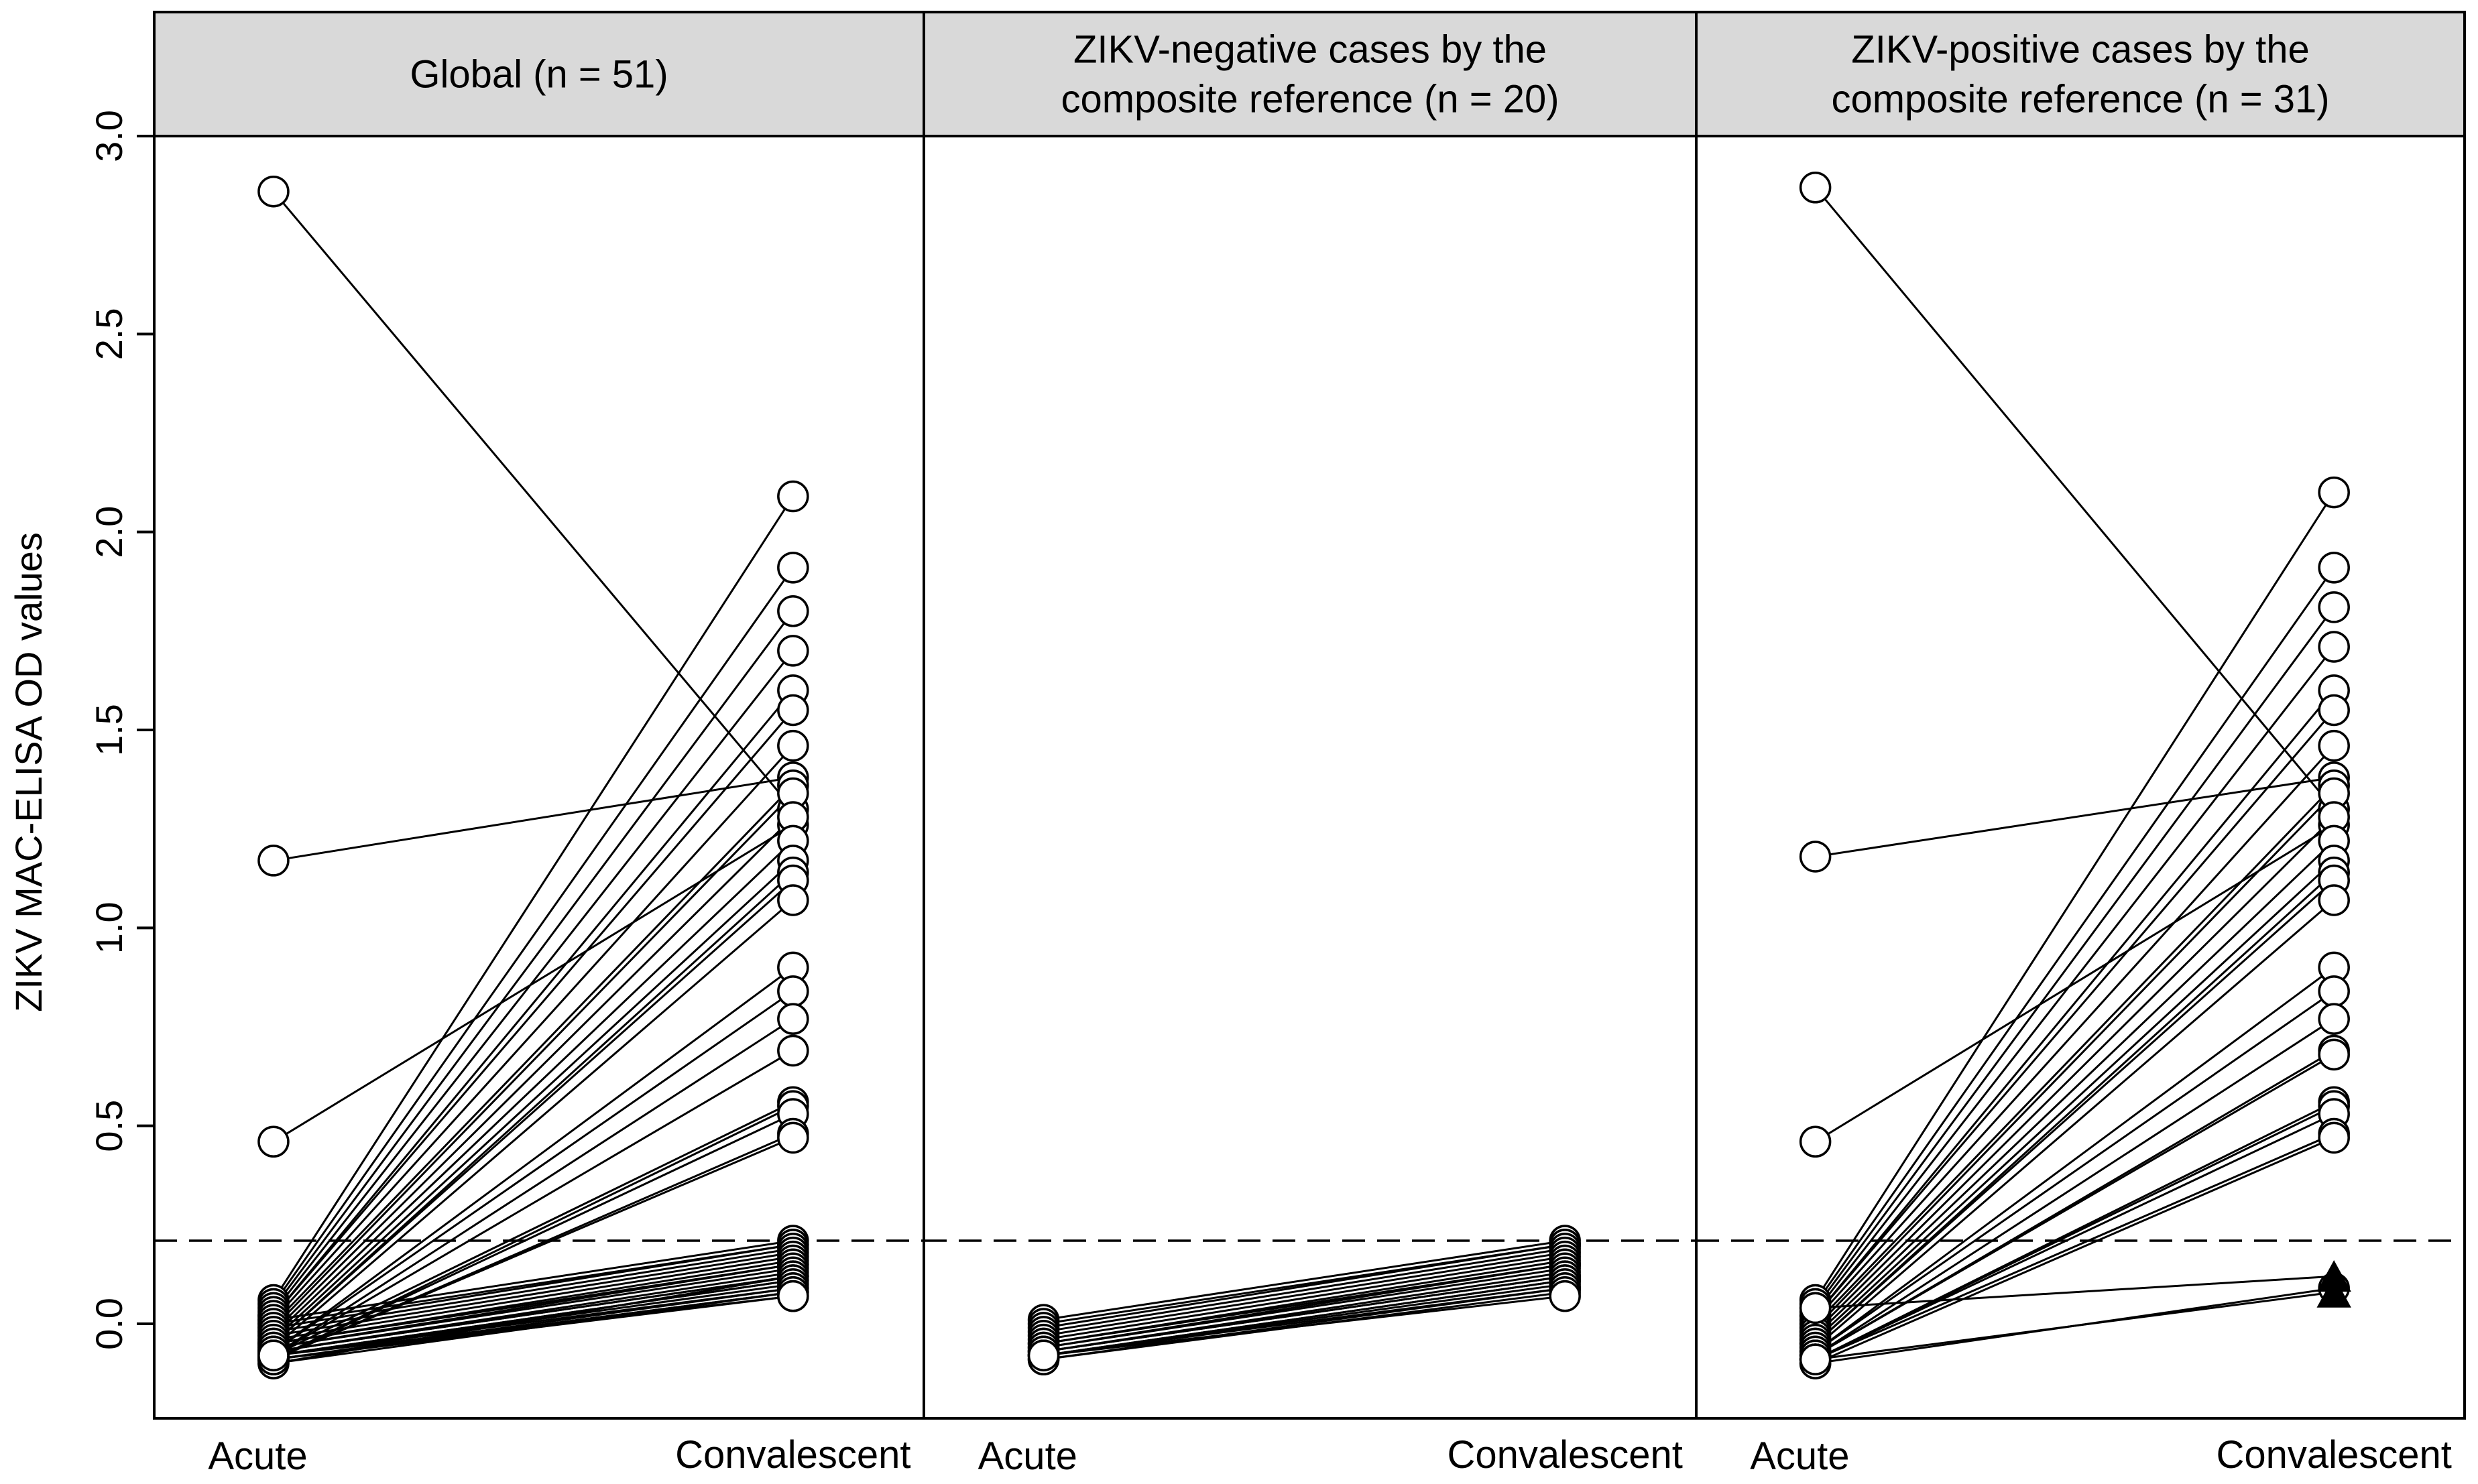 The height and width of the screenshot is (1484, 2478). I want to click on triangle-point, so click(2333, 1292).